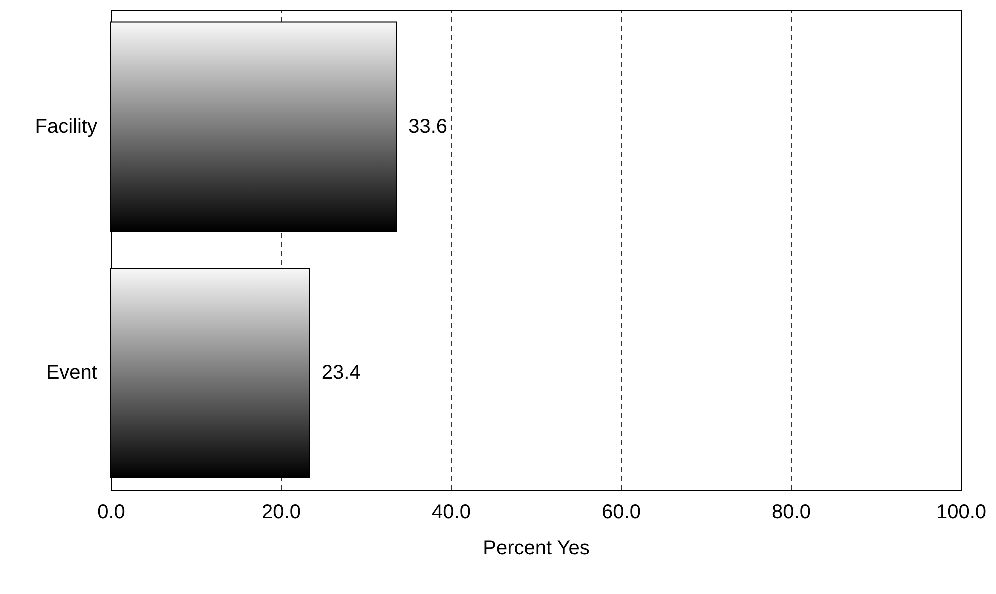  Describe the element at coordinates (428, 127) in the screenshot. I see `data-label: 33.6` at that location.